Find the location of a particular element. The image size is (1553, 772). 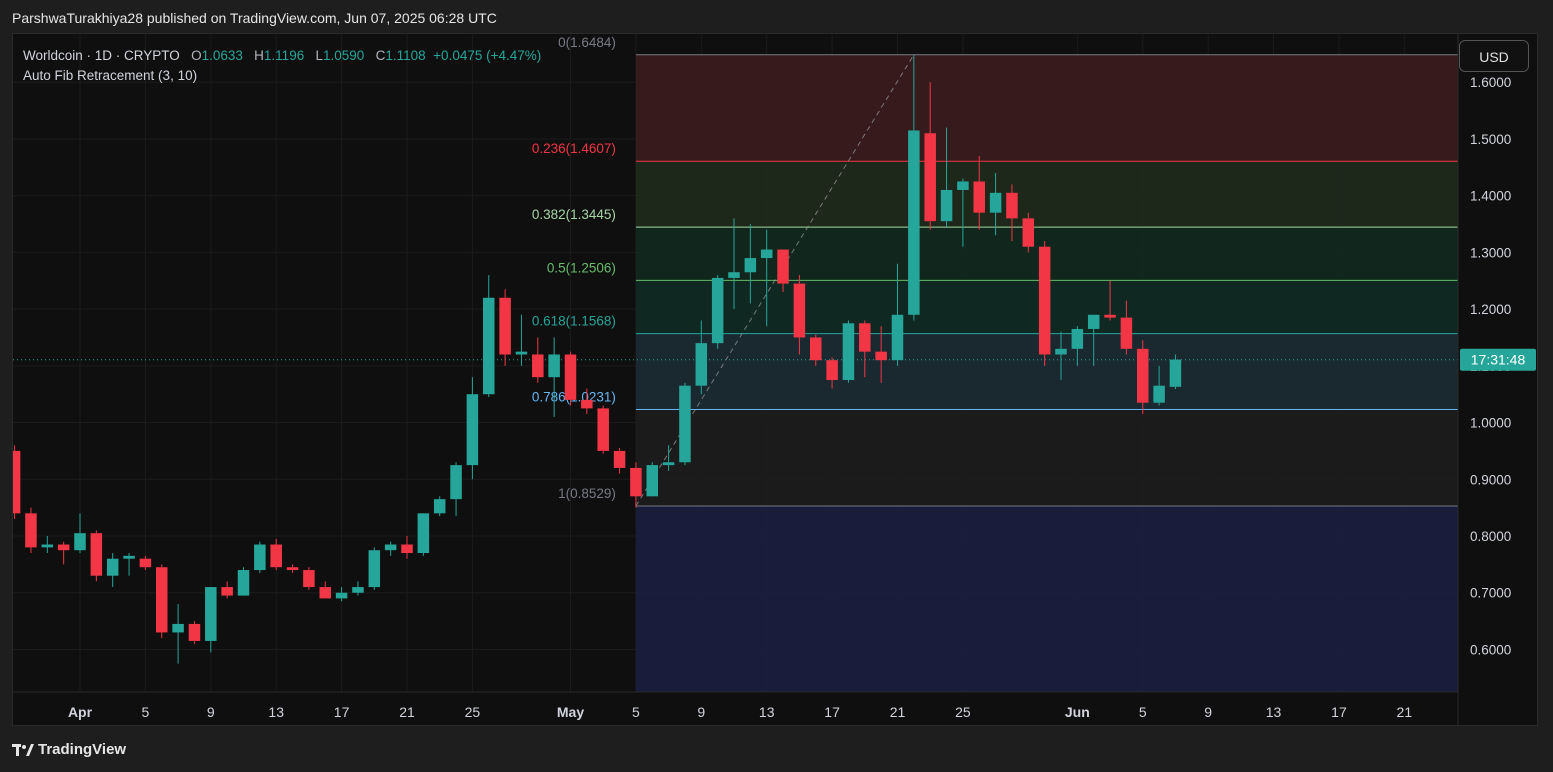

fib-zone-0.786 is located at coordinates (1046, 458).